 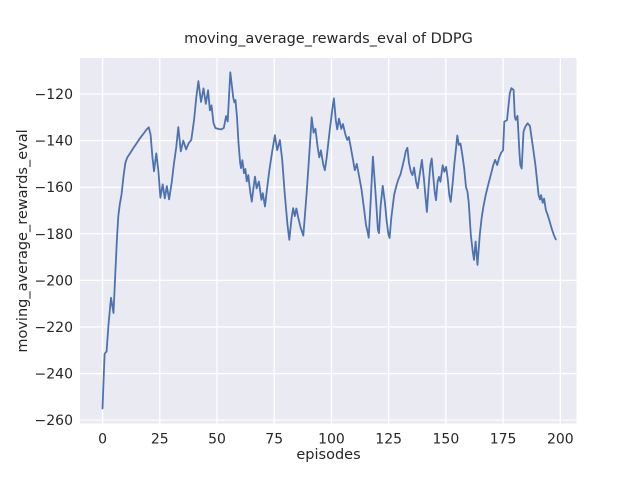 I want to click on y-tick-label: −160, so click(x=54, y=188).